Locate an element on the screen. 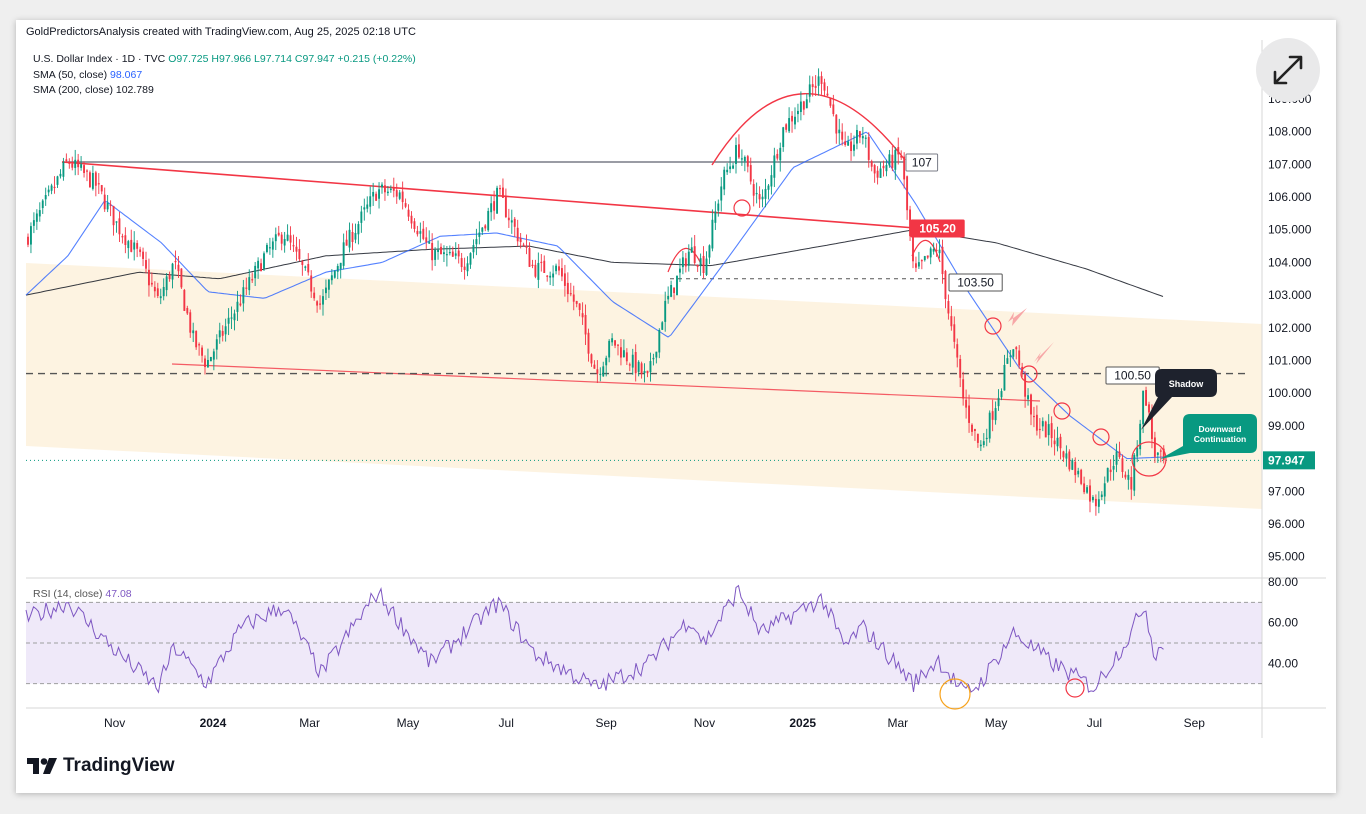 The image size is (1366, 814). sma200-value: 102.789 is located at coordinates (134, 90).